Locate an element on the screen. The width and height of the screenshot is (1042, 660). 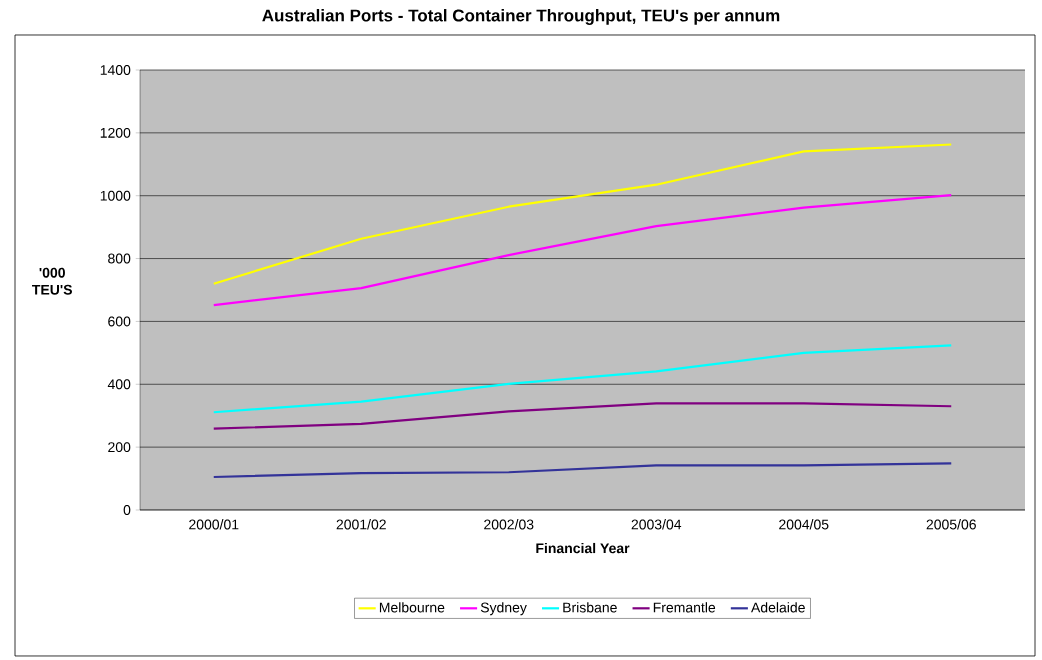
y-tick-label: 1000 is located at coordinates (115, 195).